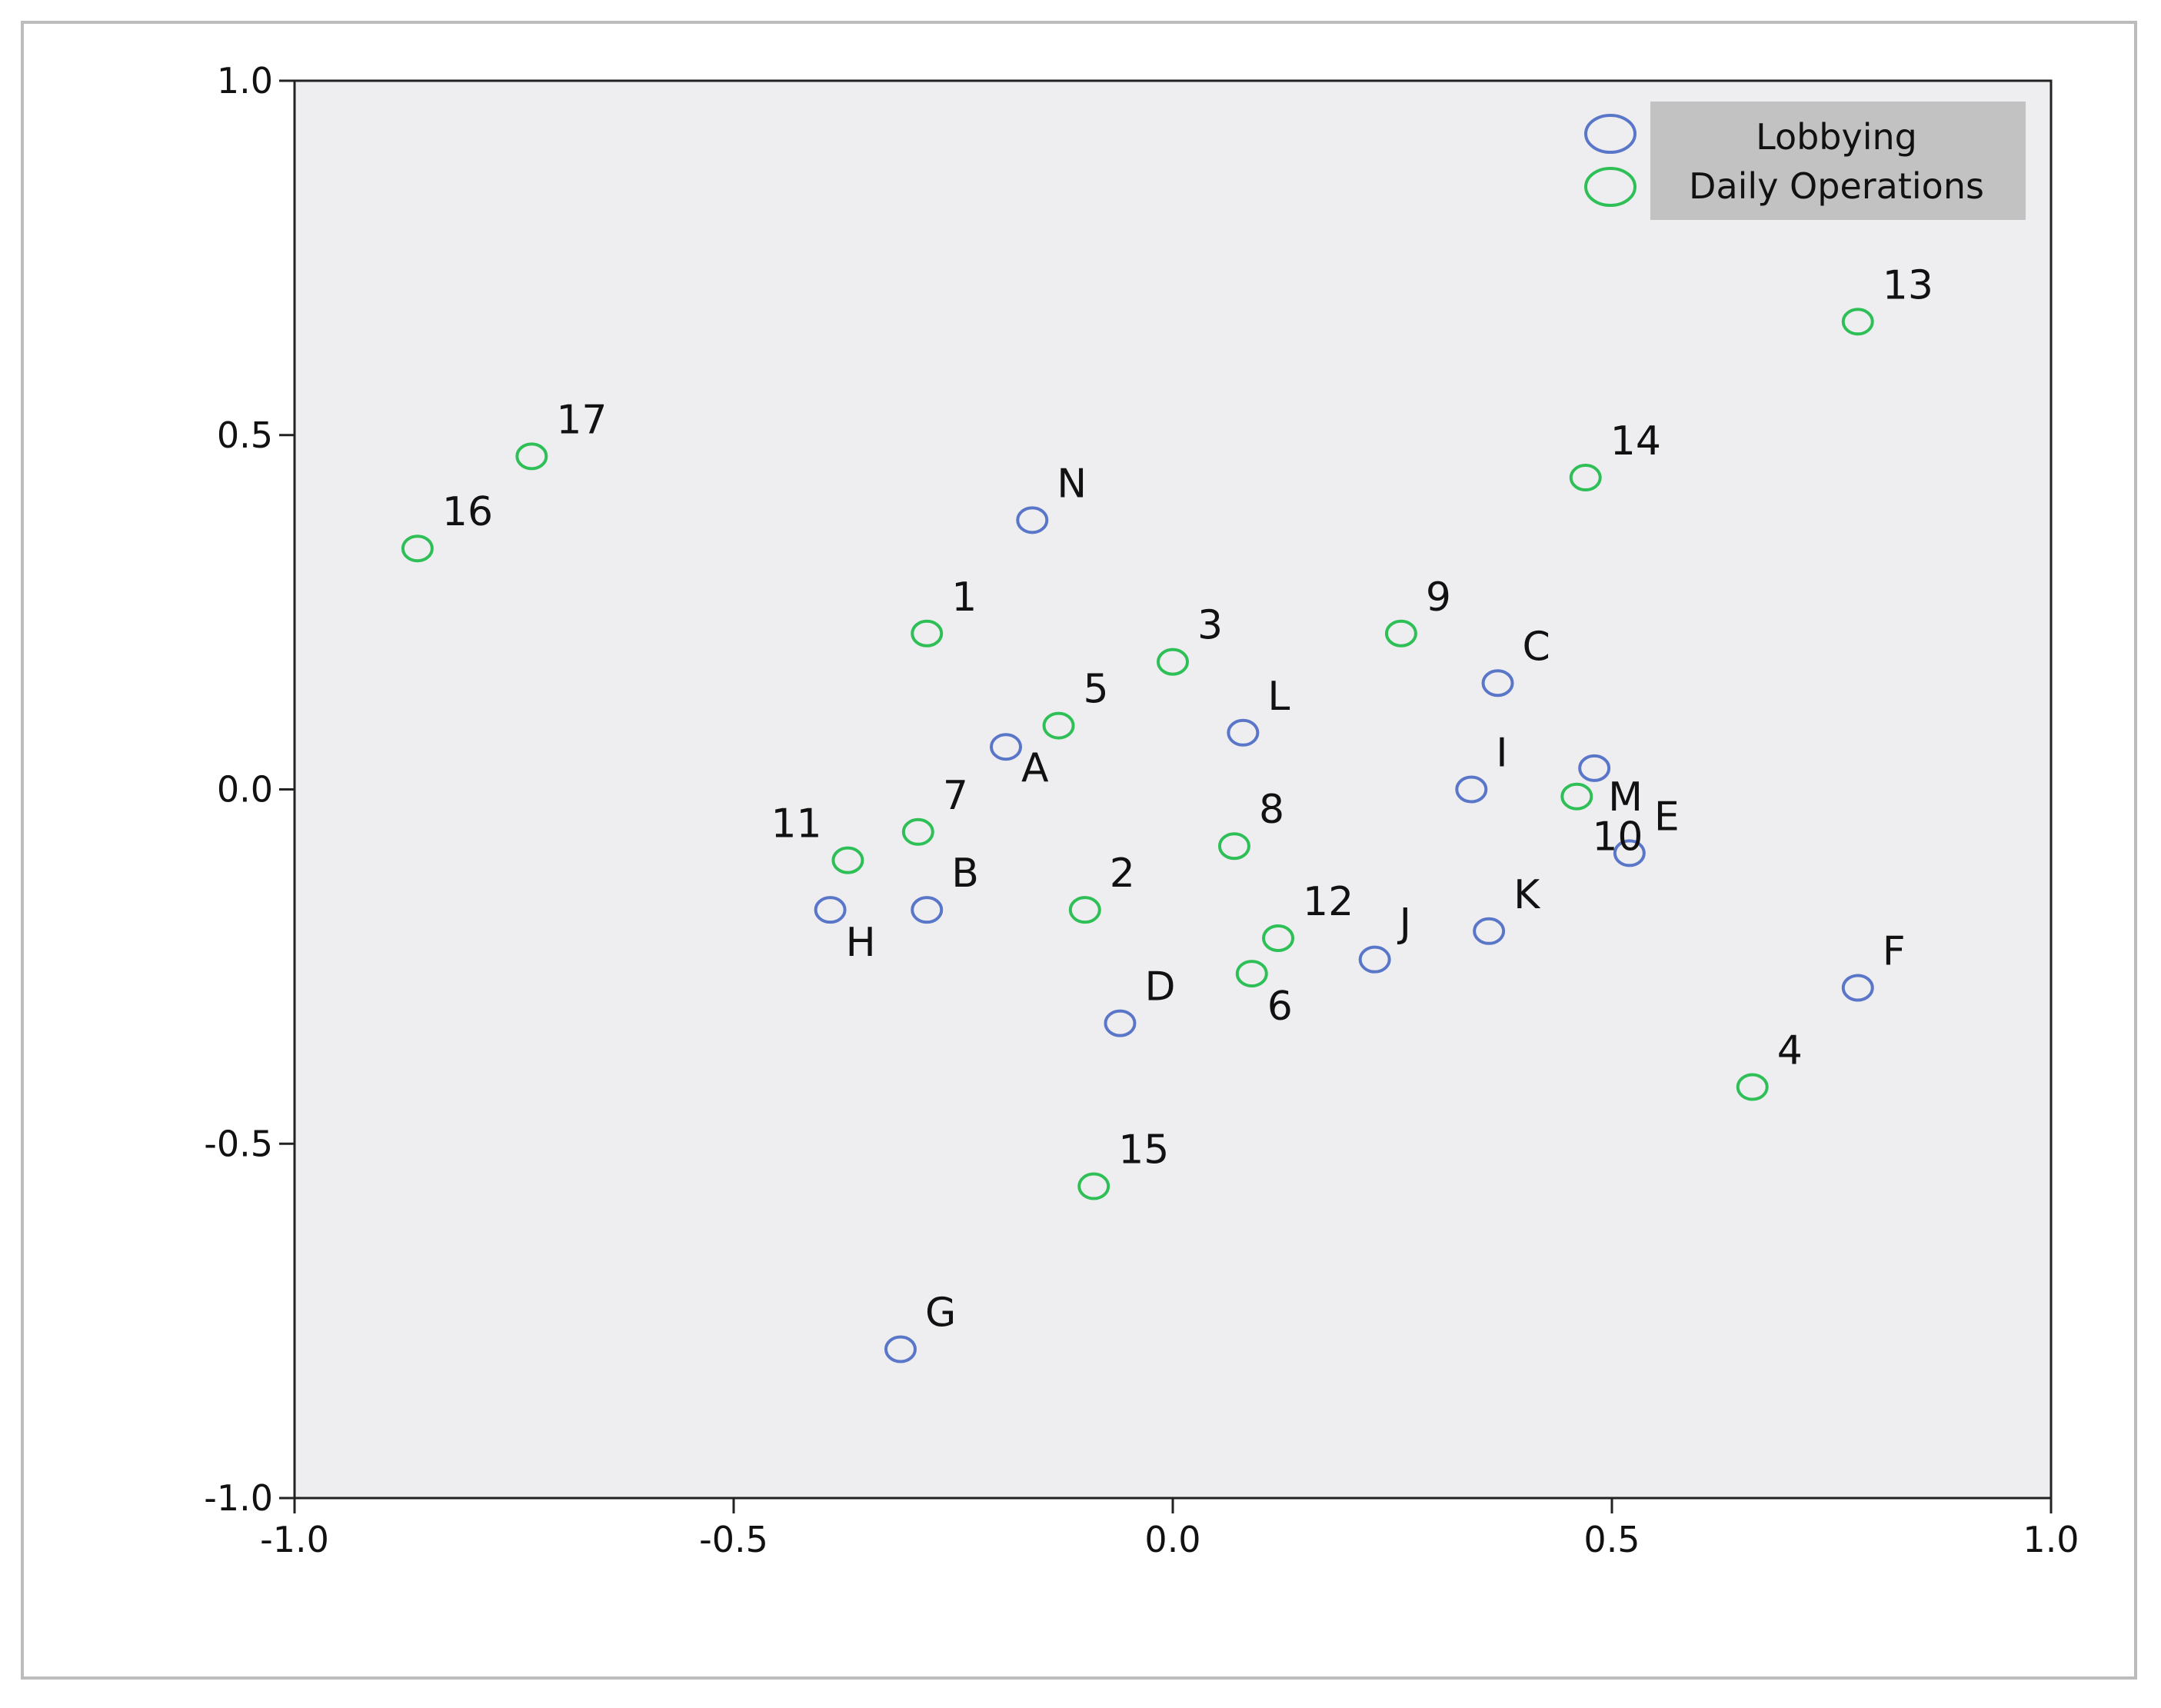 Image resolution: width=2161 pixels, height=1708 pixels. What do you see at coordinates (1438, 597) in the screenshot?
I see `point-label-9: 9` at bounding box center [1438, 597].